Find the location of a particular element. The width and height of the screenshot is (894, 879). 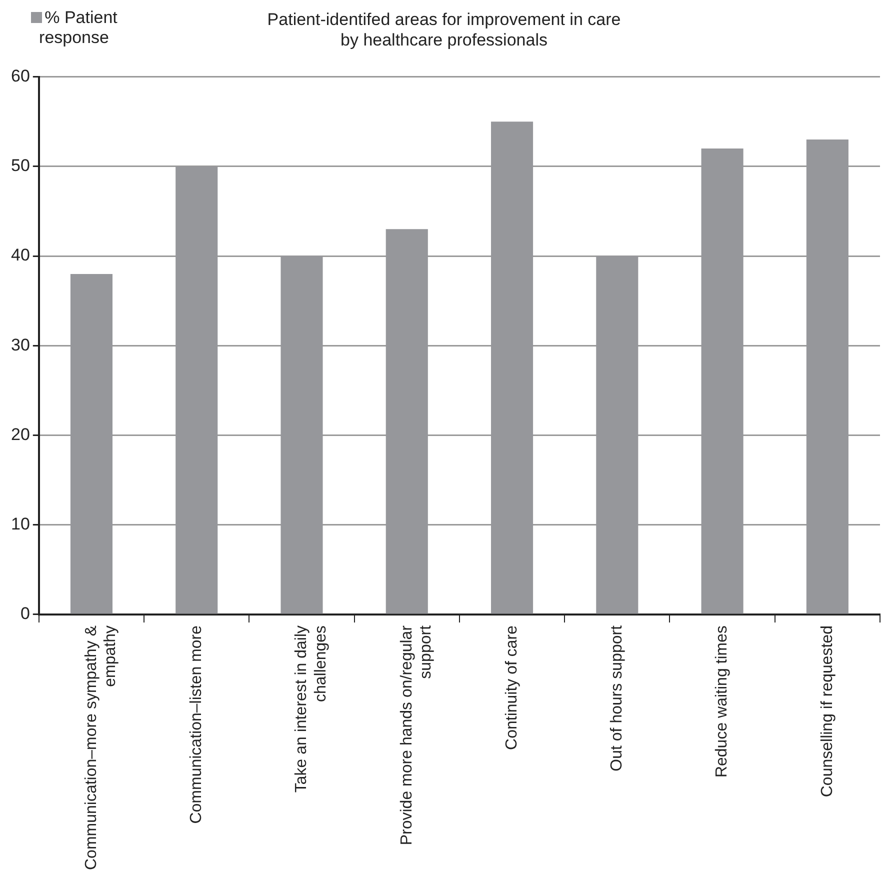

x-tick-label: Communication–listen more is located at coordinates (197, 724).